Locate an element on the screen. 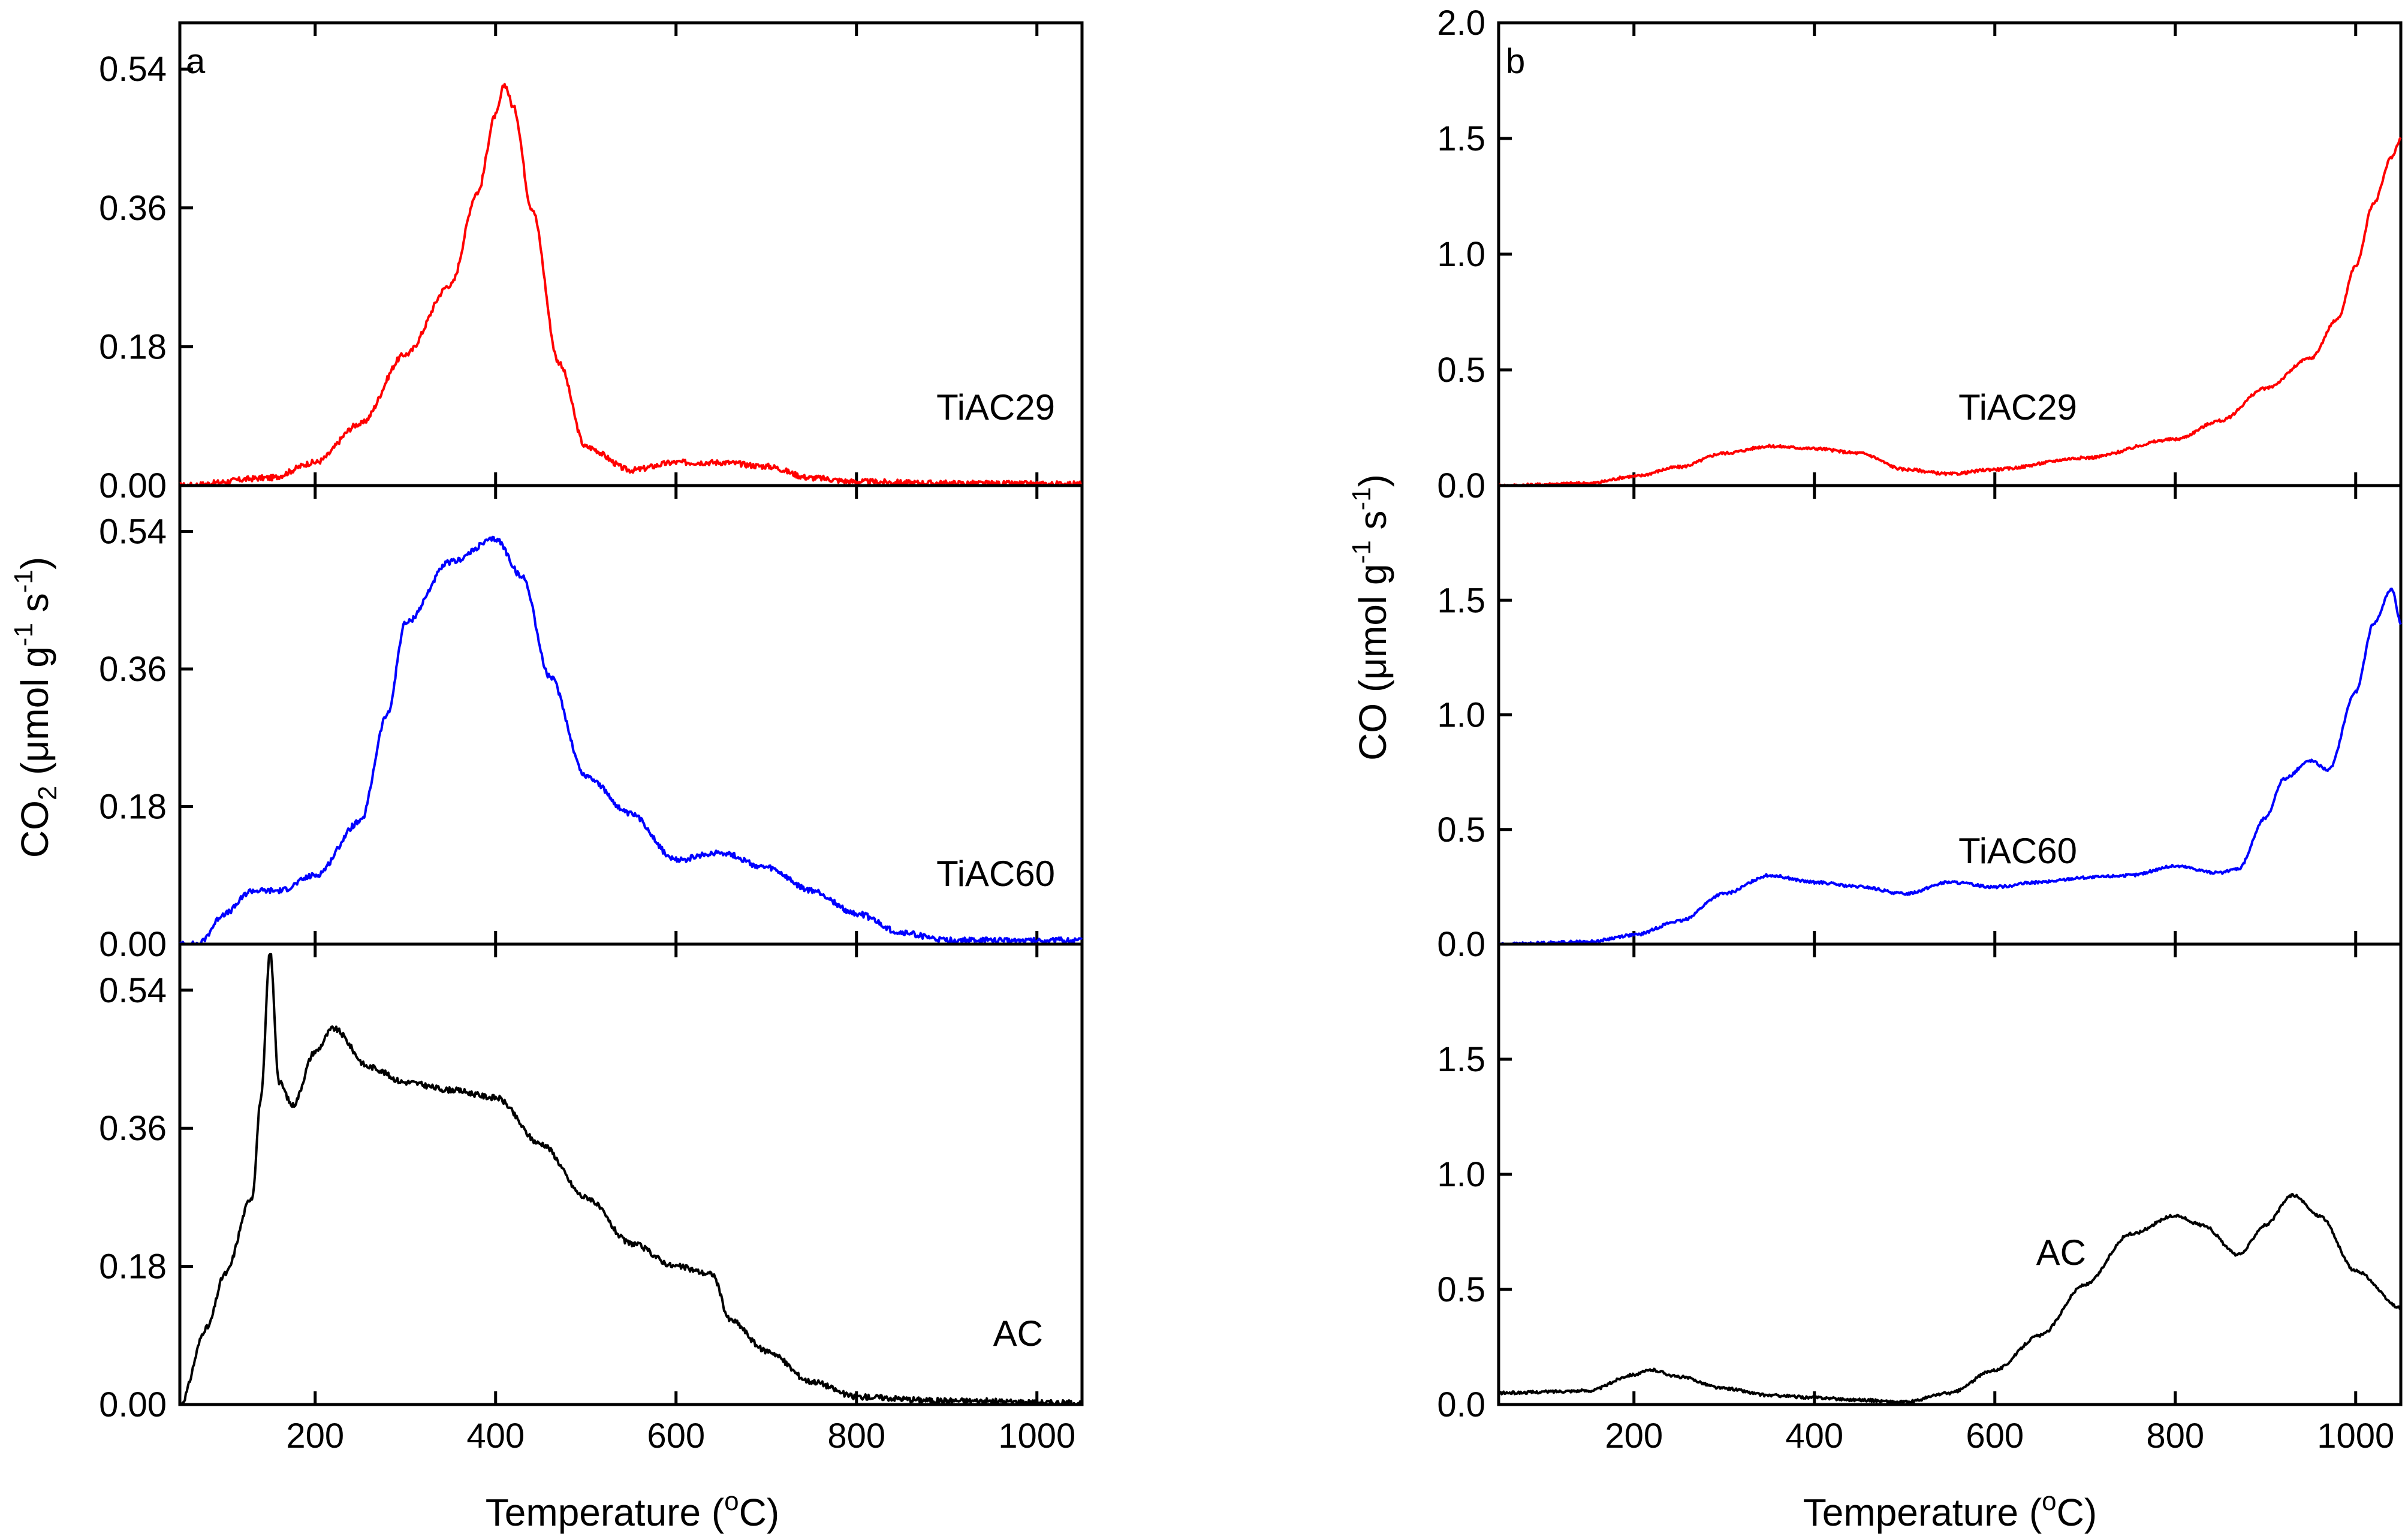  series-label-a-tiac60: TiAC60 is located at coordinates (995, 874).